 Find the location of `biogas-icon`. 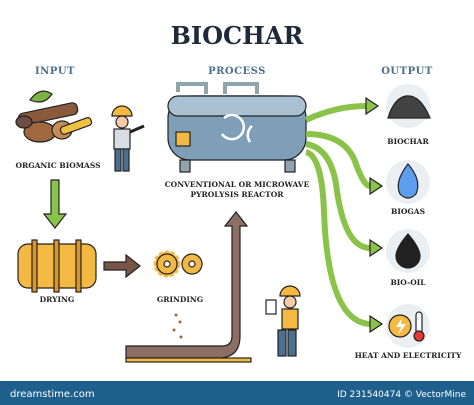

biogas-icon is located at coordinates (408, 181).